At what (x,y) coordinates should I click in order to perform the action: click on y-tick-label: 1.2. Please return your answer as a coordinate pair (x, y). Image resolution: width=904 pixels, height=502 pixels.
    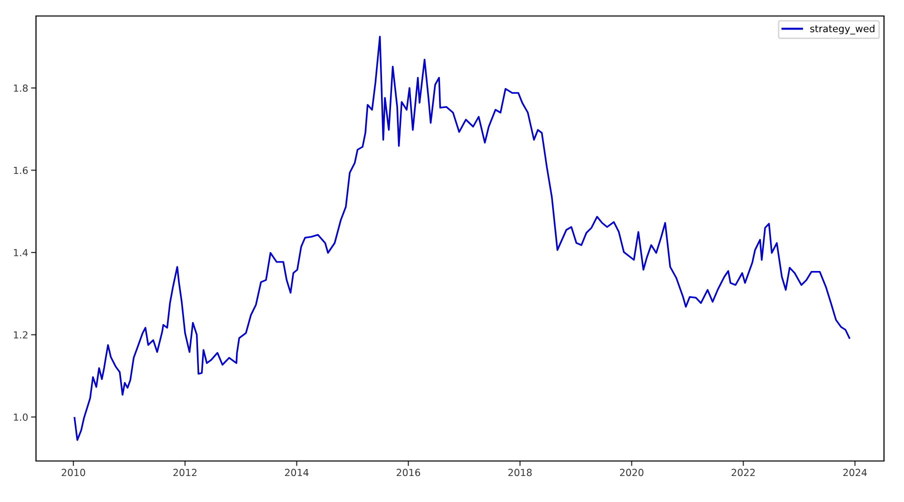
    Looking at the image, I should click on (21, 334).